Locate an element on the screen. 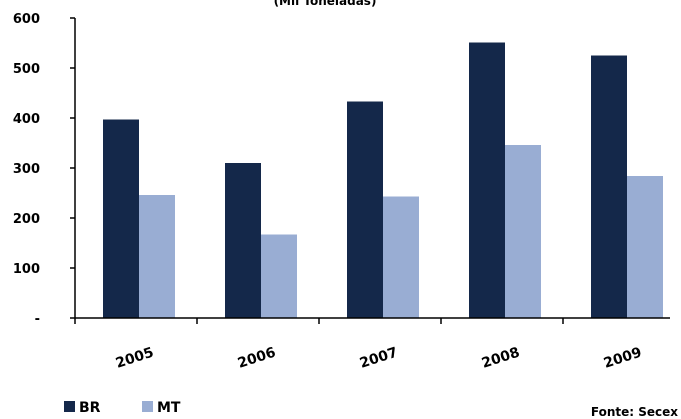 This screenshot has height=419, width=681. bar-br-2006 is located at coordinates (243, 240).